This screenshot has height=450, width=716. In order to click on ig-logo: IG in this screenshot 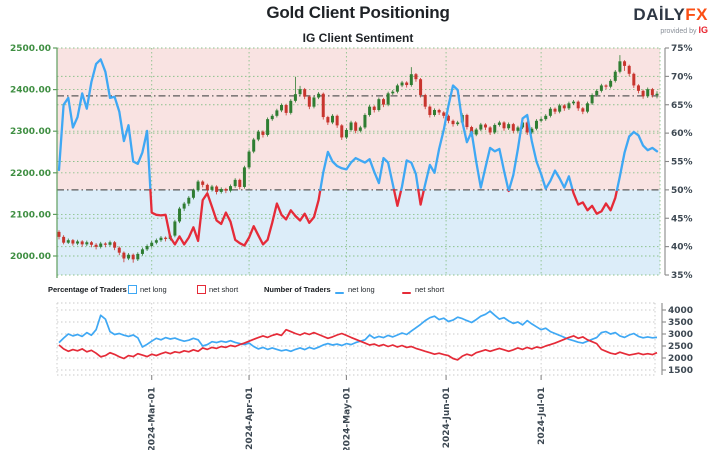, I will do `click(703, 30)`.